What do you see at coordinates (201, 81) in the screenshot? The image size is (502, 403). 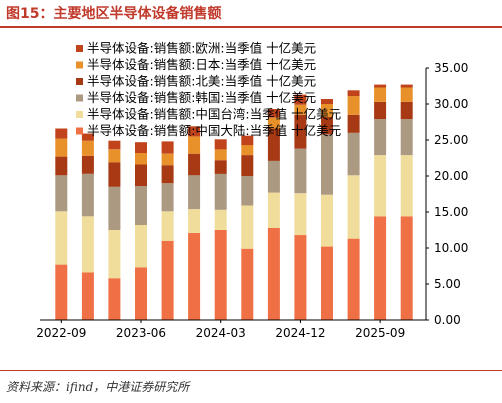 I see `legend-label-north_america: 半导体设备:销售额:北美:当季值 十亿美元` at bounding box center [201, 81].